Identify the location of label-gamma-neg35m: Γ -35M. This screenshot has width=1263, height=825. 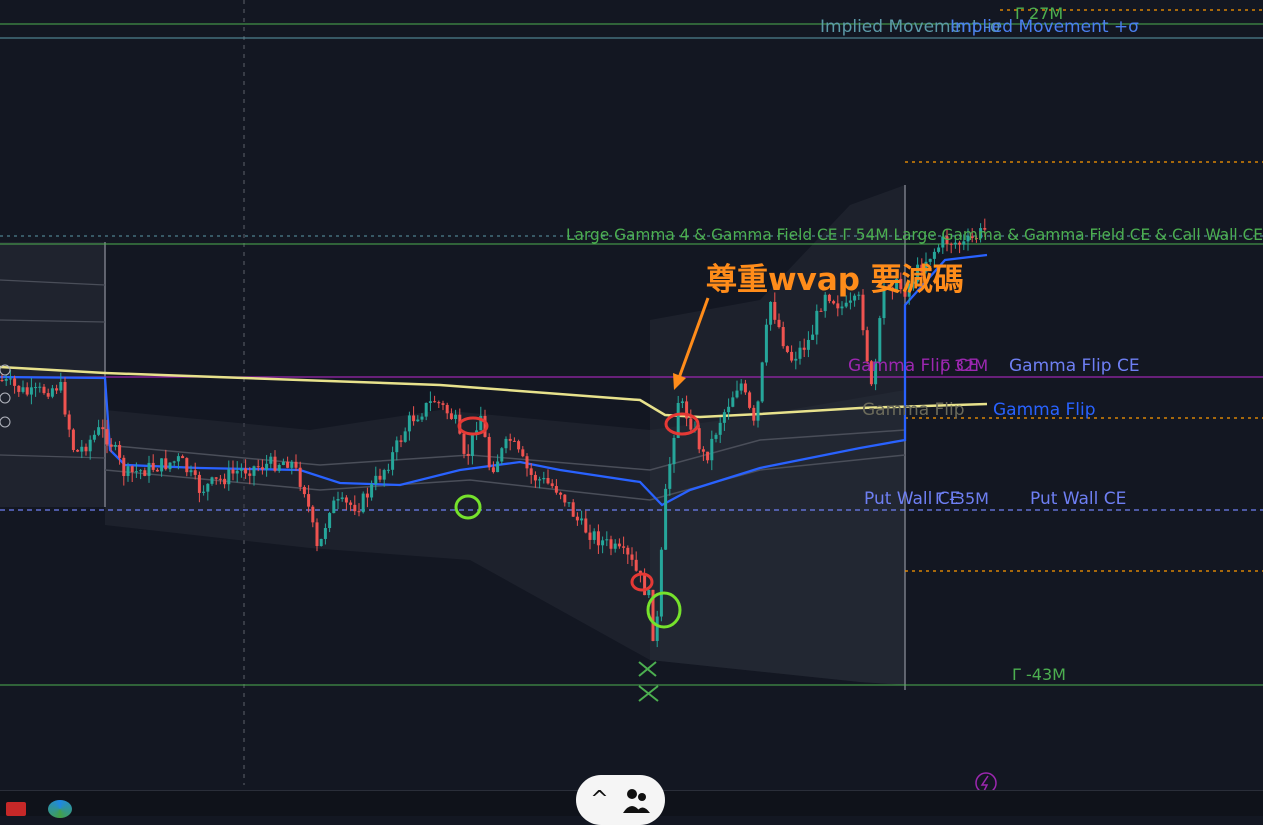
(962, 498).